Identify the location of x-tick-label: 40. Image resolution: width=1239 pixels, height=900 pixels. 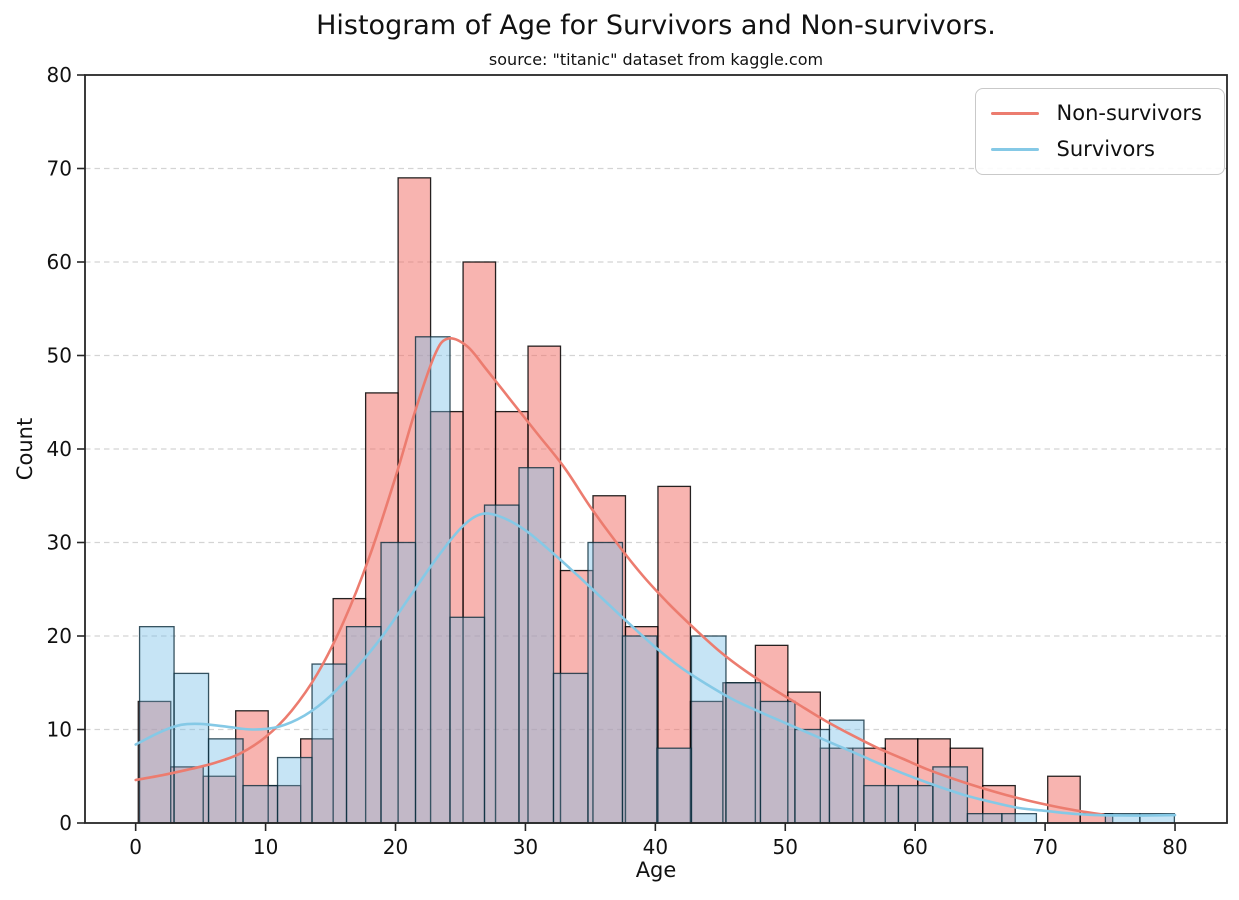
(655, 847).